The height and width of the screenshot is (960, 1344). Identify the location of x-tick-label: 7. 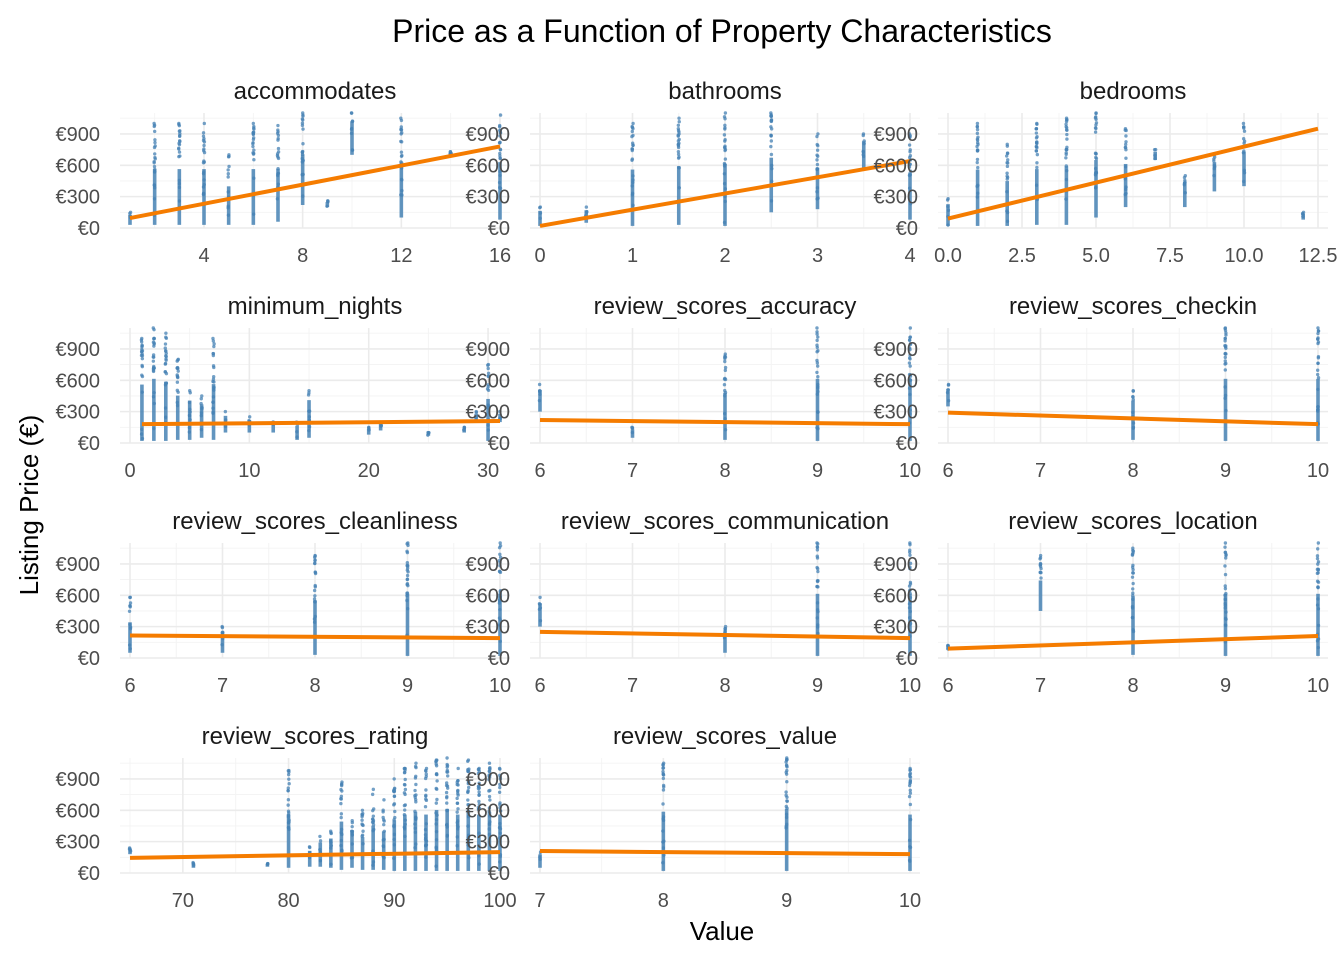
(1040, 471).